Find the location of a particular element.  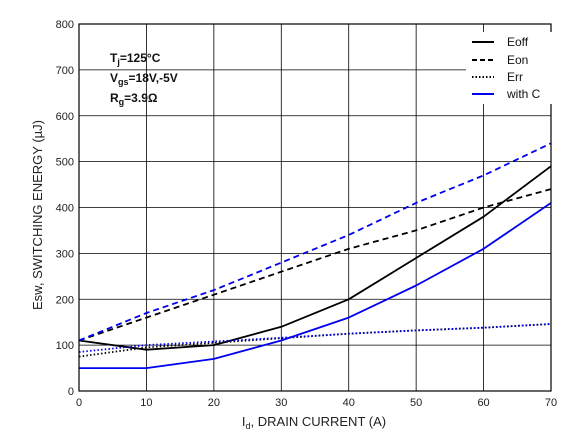

y-tick-label: 200 is located at coordinates (65, 300).